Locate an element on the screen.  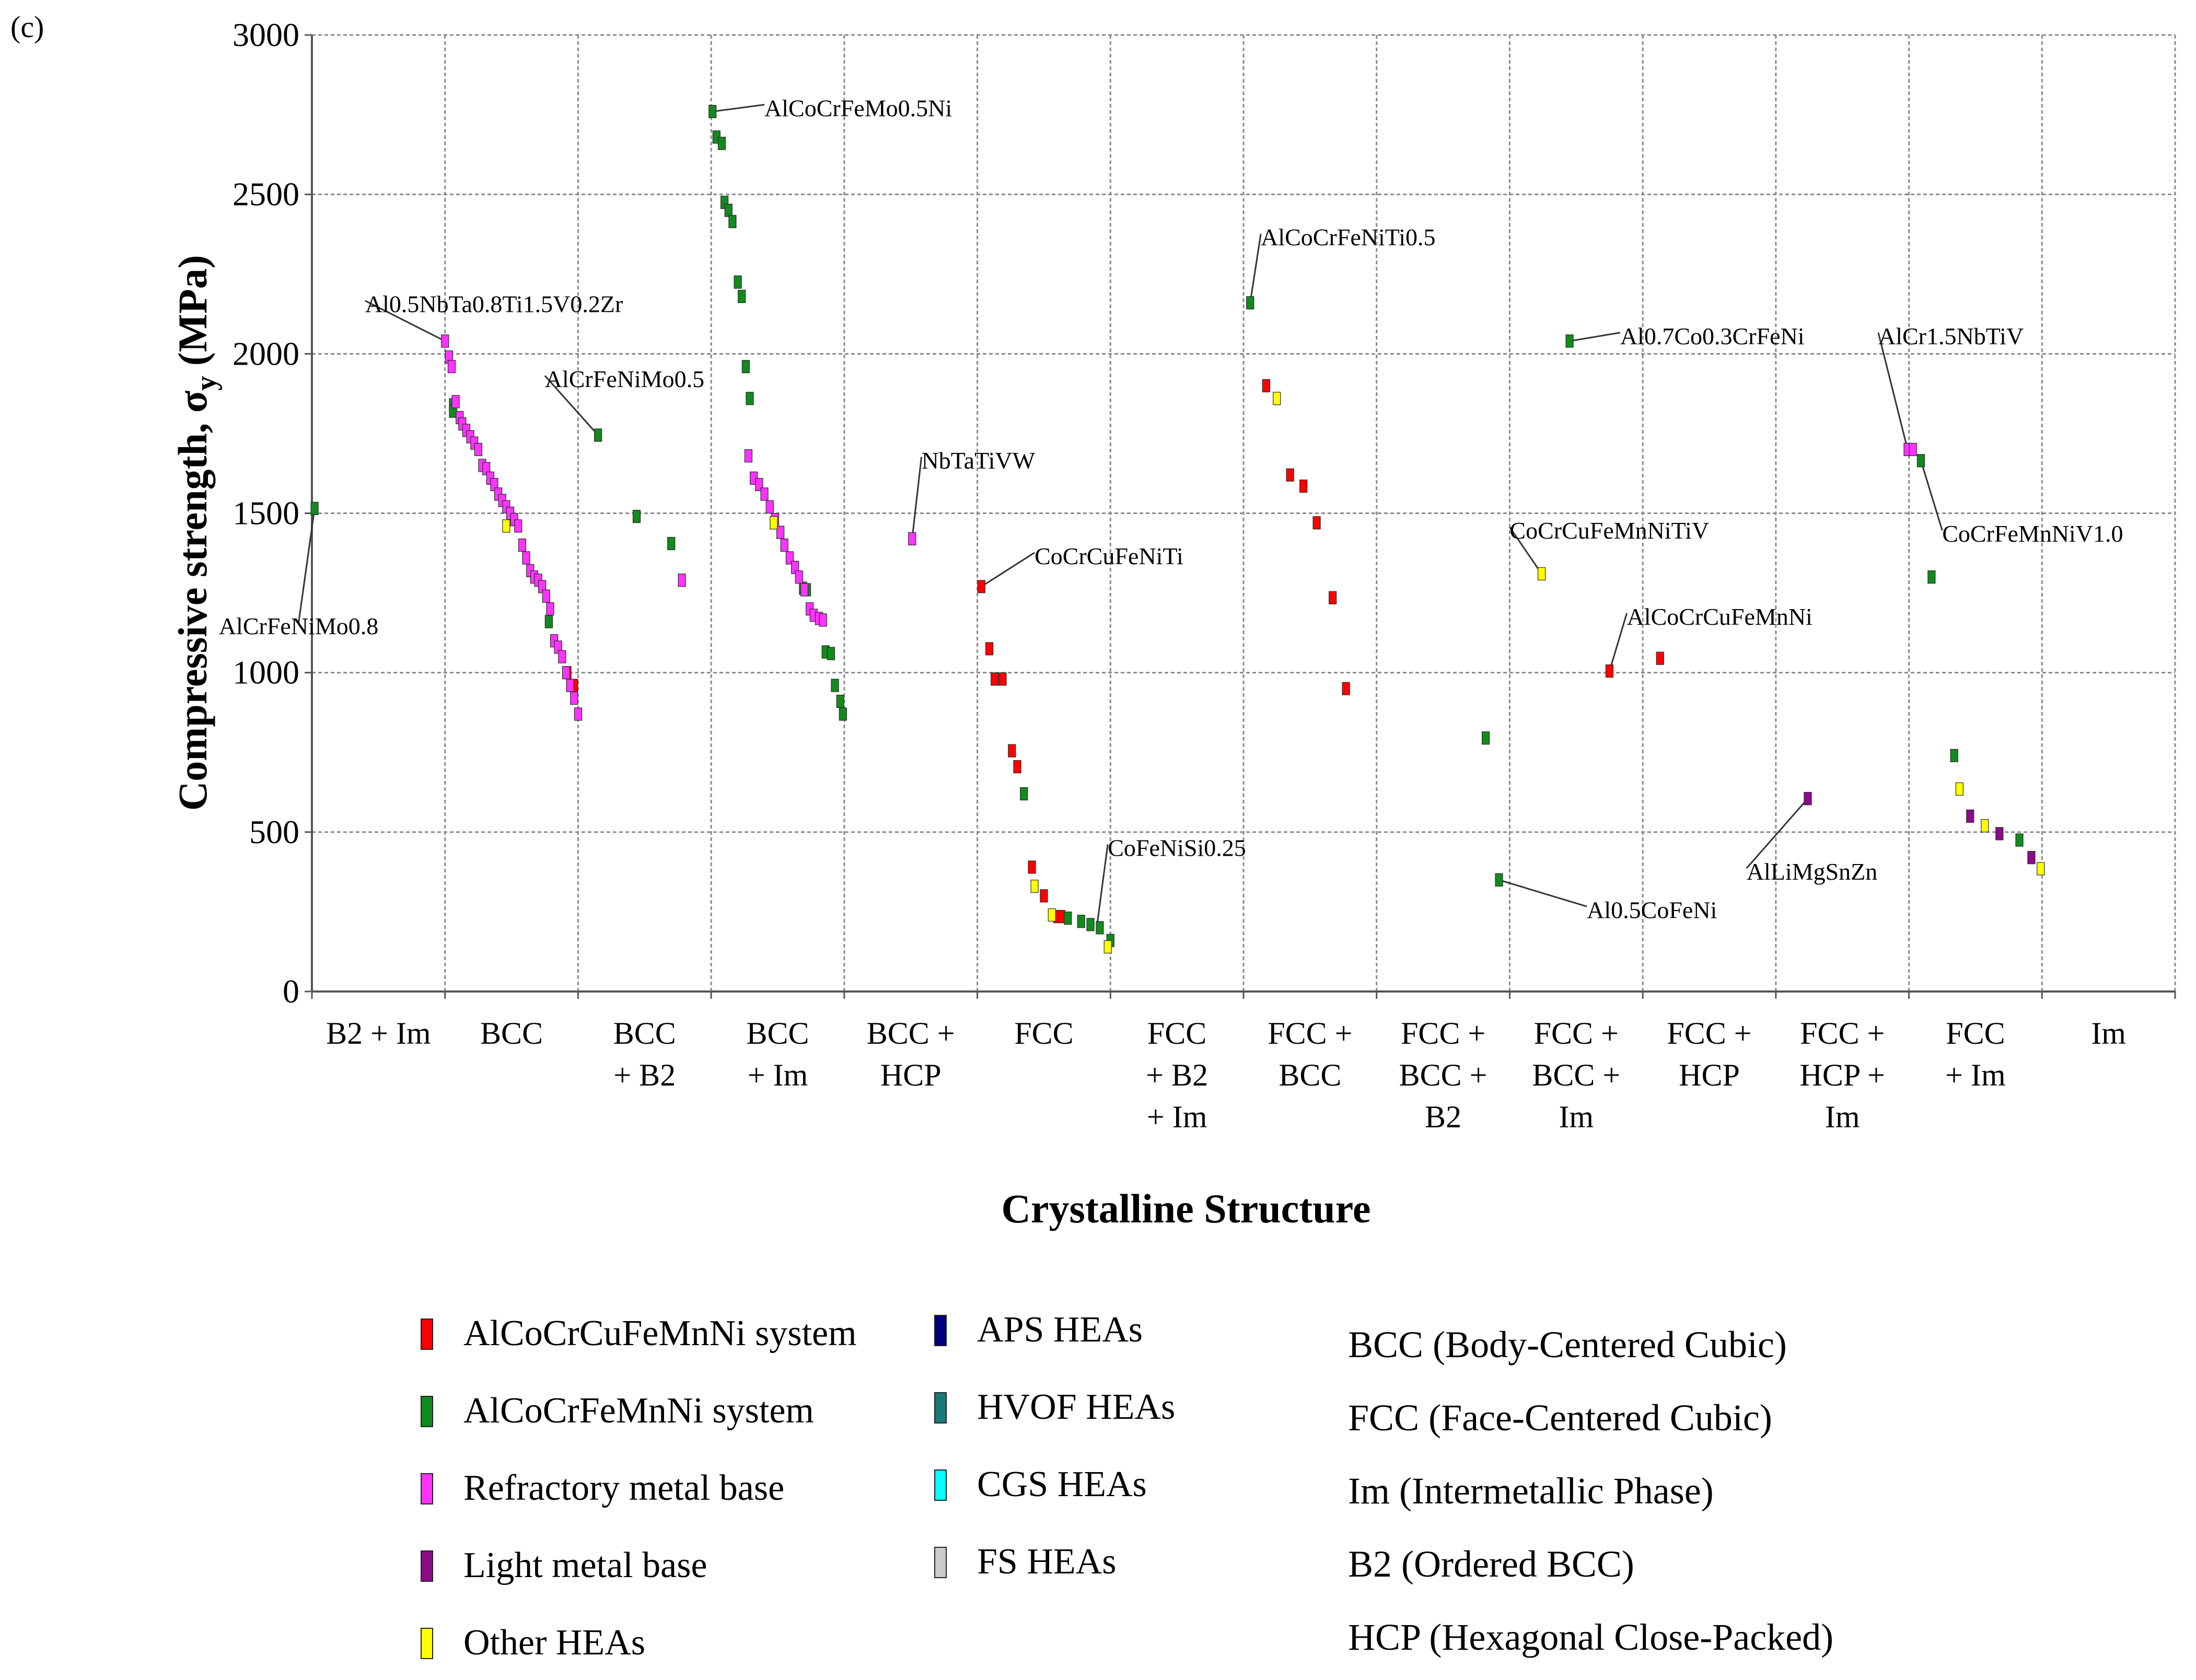
legend-label: Refractory metal base is located at coordinates (624, 1488).